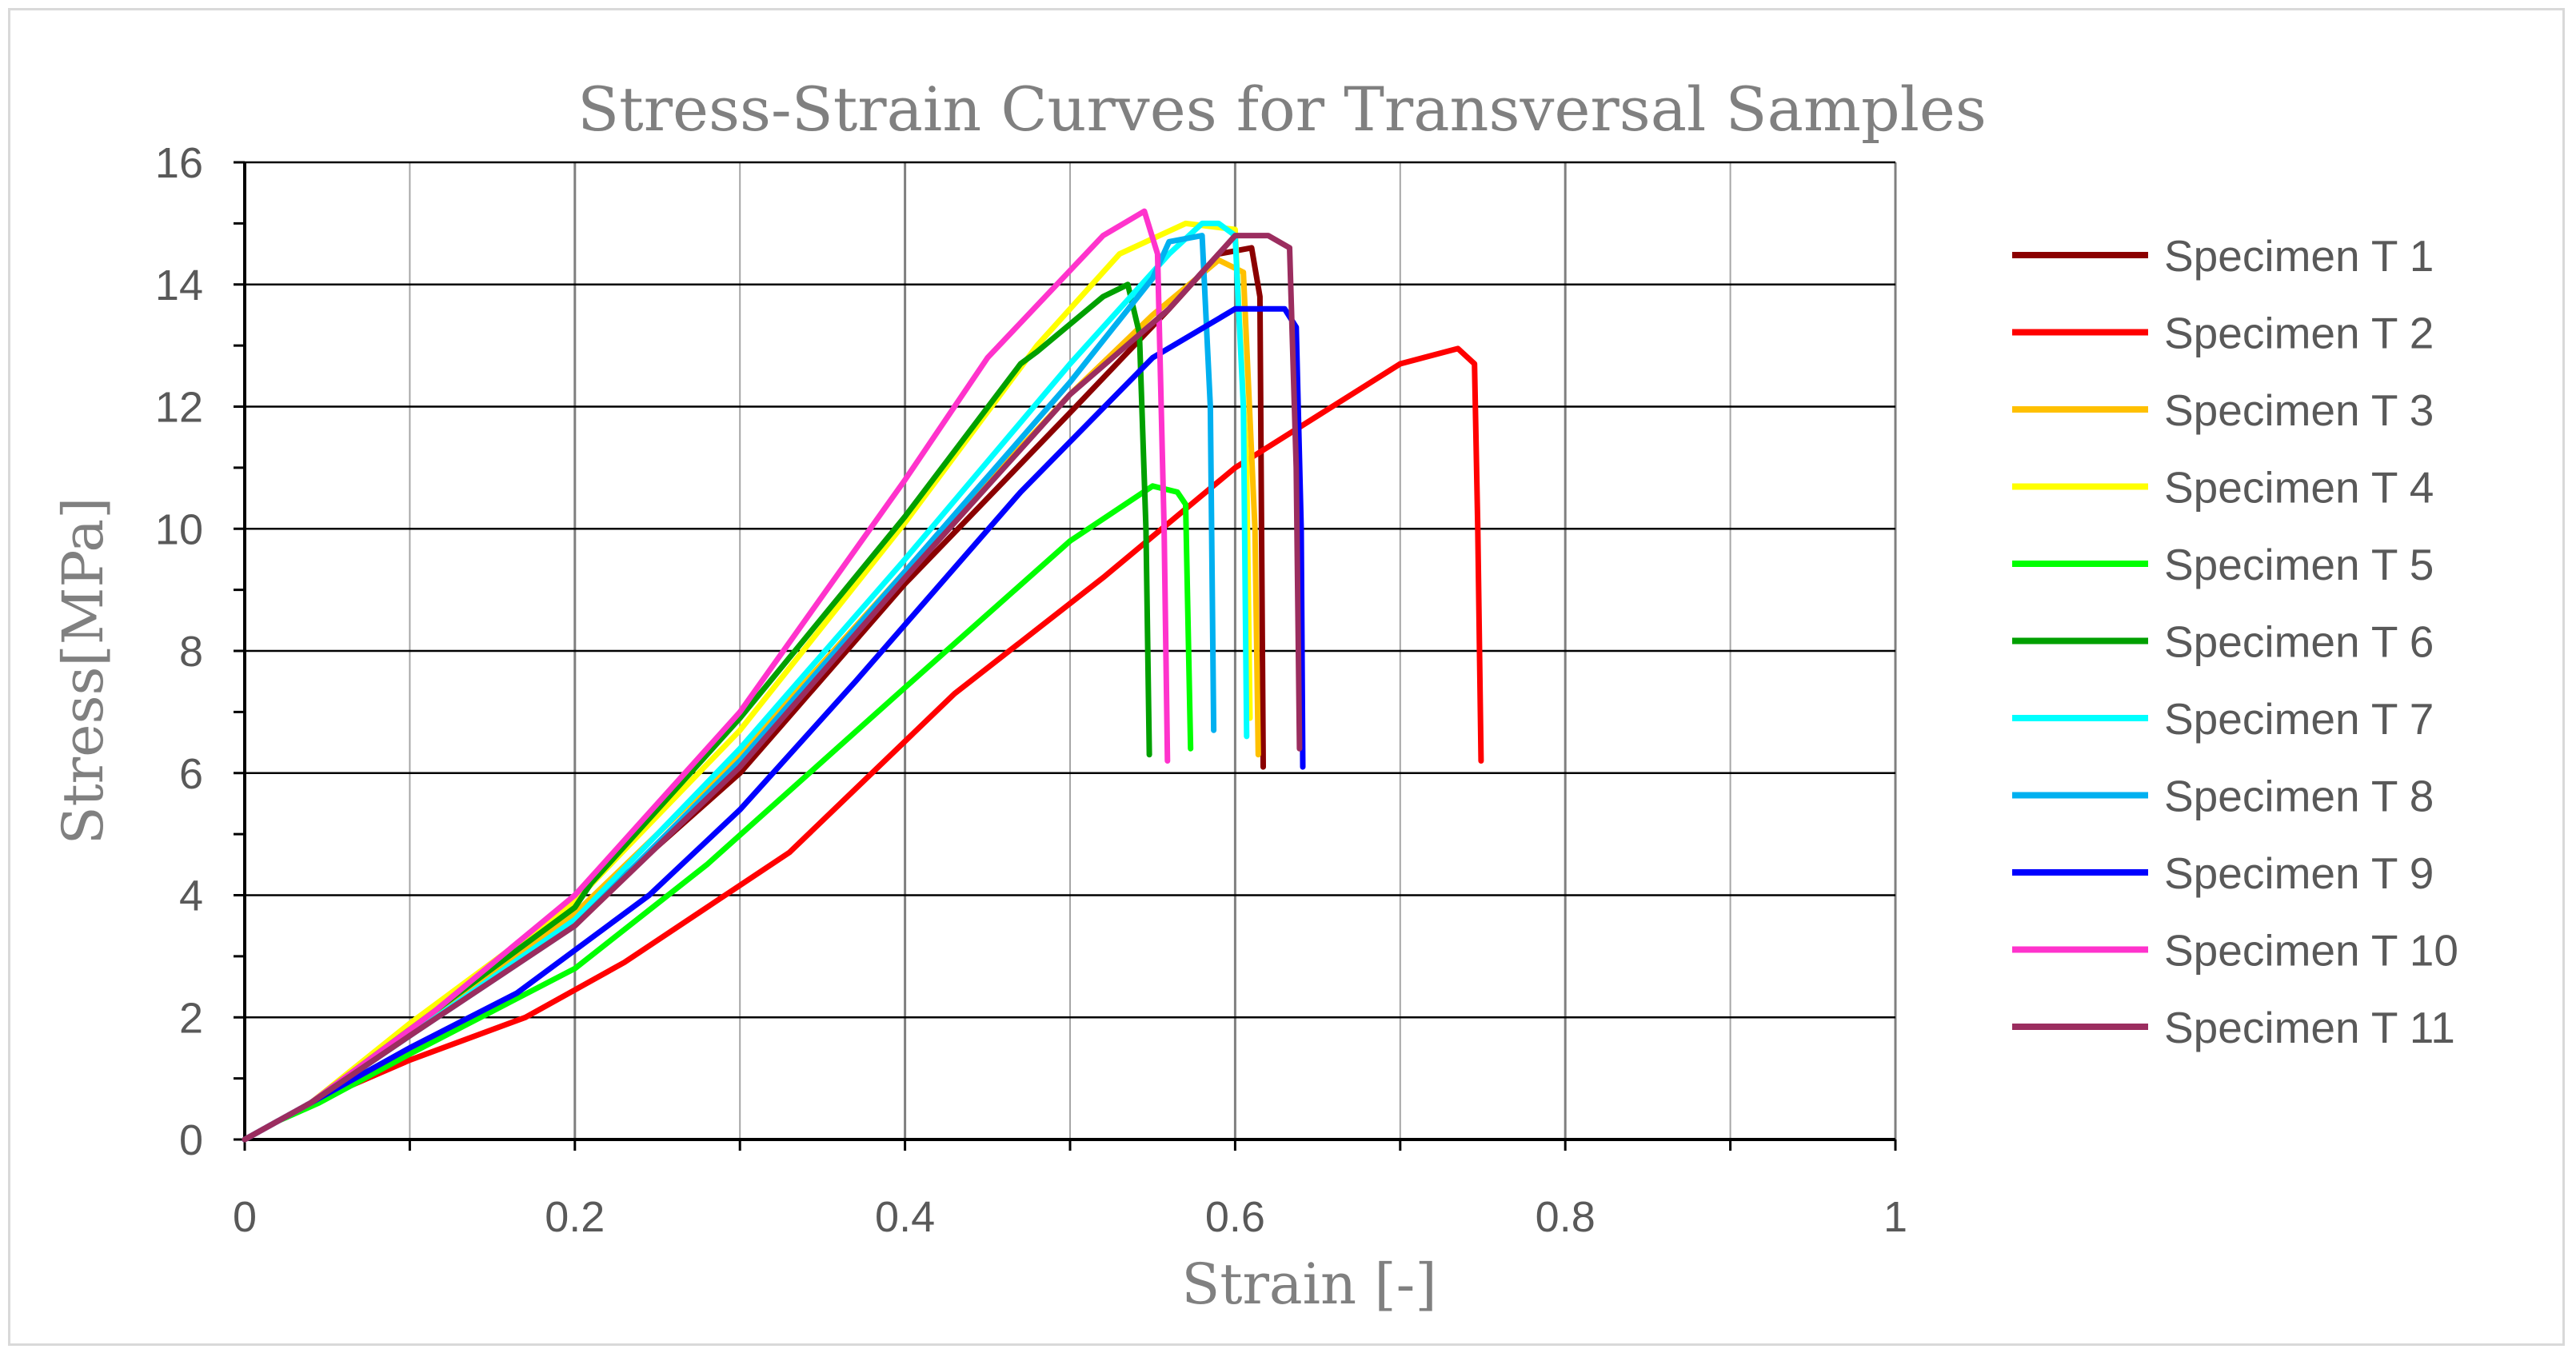 The width and height of the screenshot is (2576, 1357). Describe the element at coordinates (2309, 1027) in the screenshot. I see `legend-label: Specimen T 11` at that location.